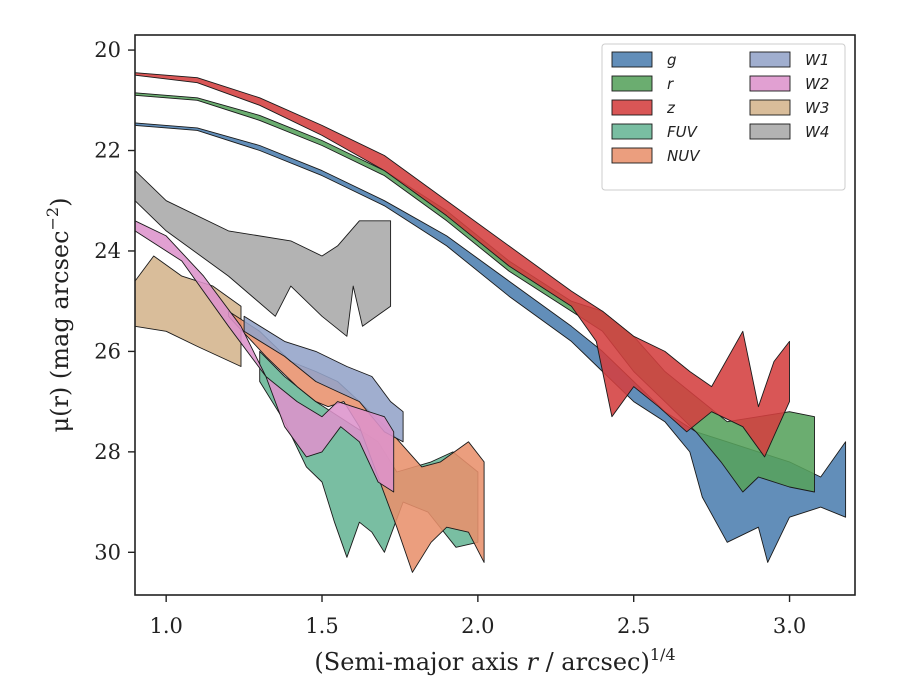 This screenshot has width=900, height=700. Describe the element at coordinates (323, 379) in the screenshot. I see `band-w1` at that location.